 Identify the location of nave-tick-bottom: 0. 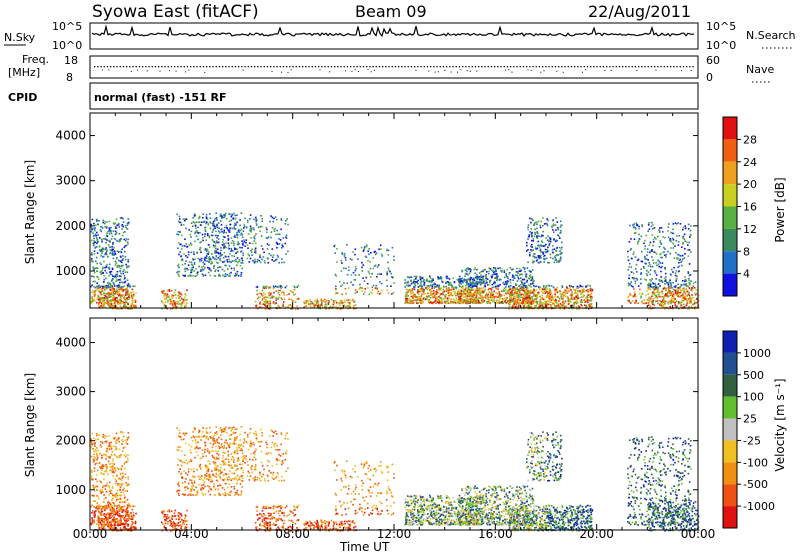
(709, 77).